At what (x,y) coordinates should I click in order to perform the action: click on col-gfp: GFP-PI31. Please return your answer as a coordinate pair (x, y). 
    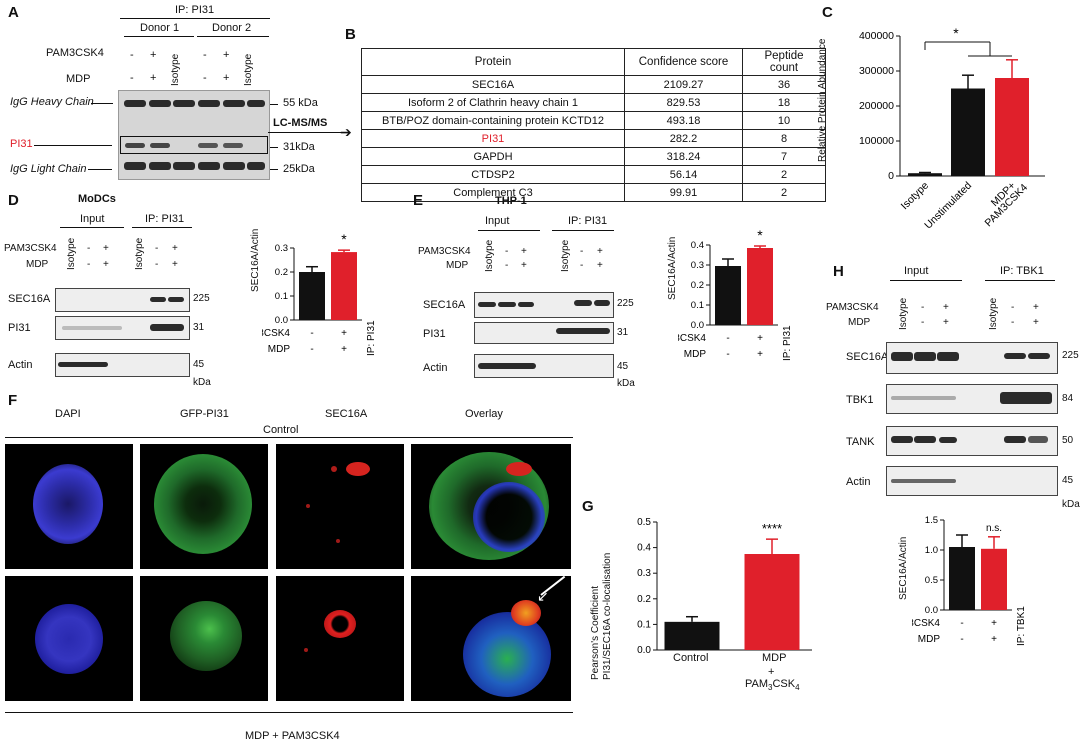
    Looking at the image, I should click on (204, 414).